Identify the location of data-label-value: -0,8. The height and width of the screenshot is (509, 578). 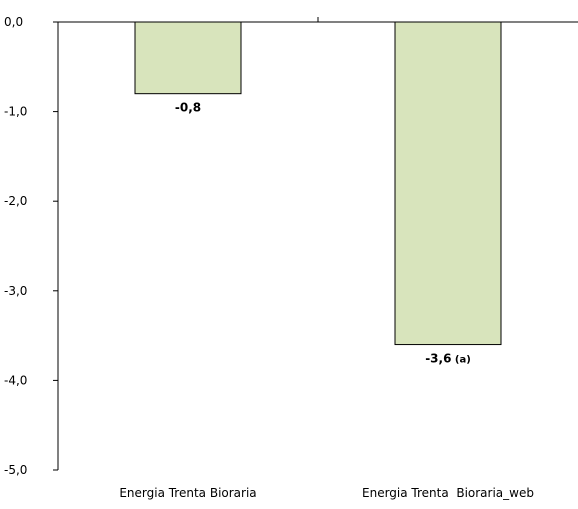
(188, 108).